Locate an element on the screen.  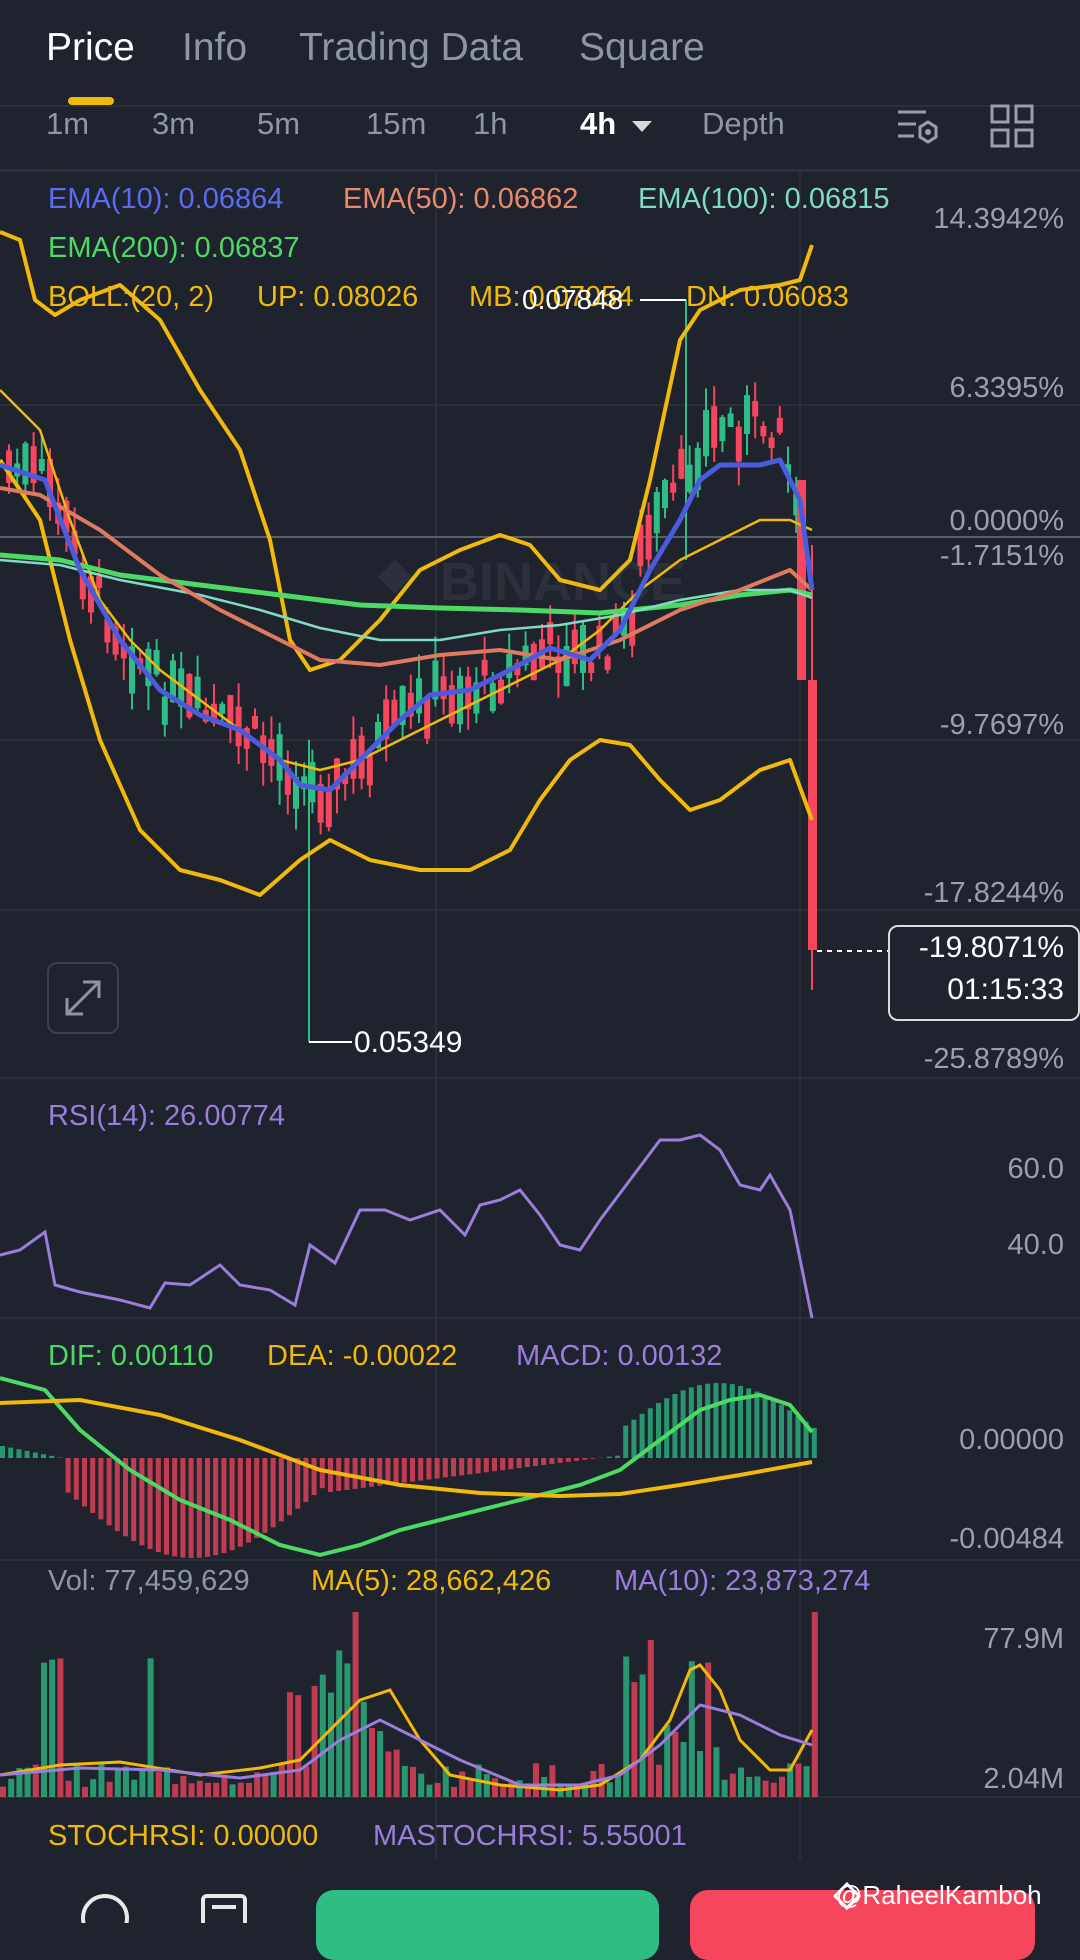
axis-label: -9.7697% is located at coordinates (1002, 725).